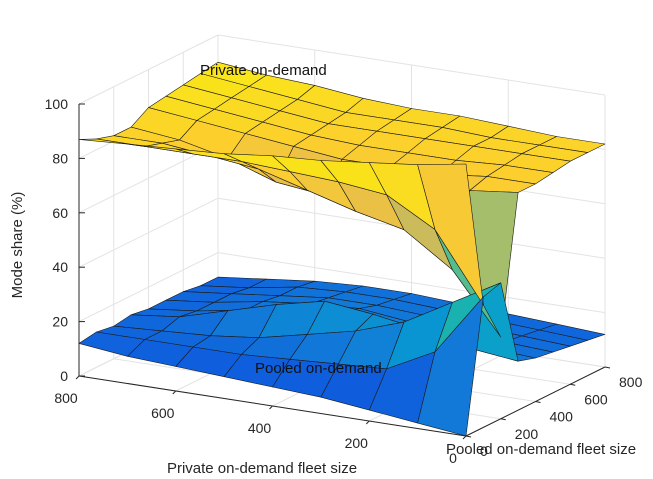  What do you see at coordinates (60, 158) in the screenshot?
I see `z-tick-label: 80` at bounding box center [60, 158].